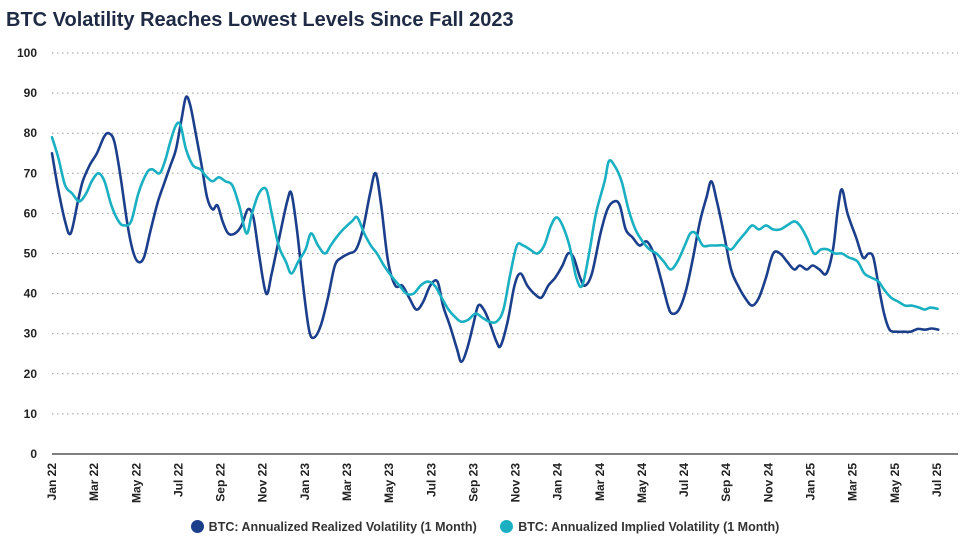 This screenshot has height=551, width=970. What do you see at coordinates (31, 93) in the screenshot?
I see `y-tick-label: 90` at bounding box center [31, 93].